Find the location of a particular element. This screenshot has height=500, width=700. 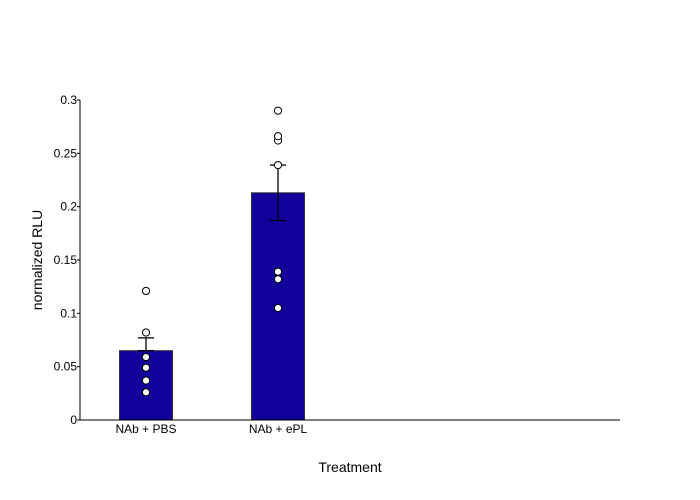

y-tick-label: 0.05 is located at coordinates (66, 367).